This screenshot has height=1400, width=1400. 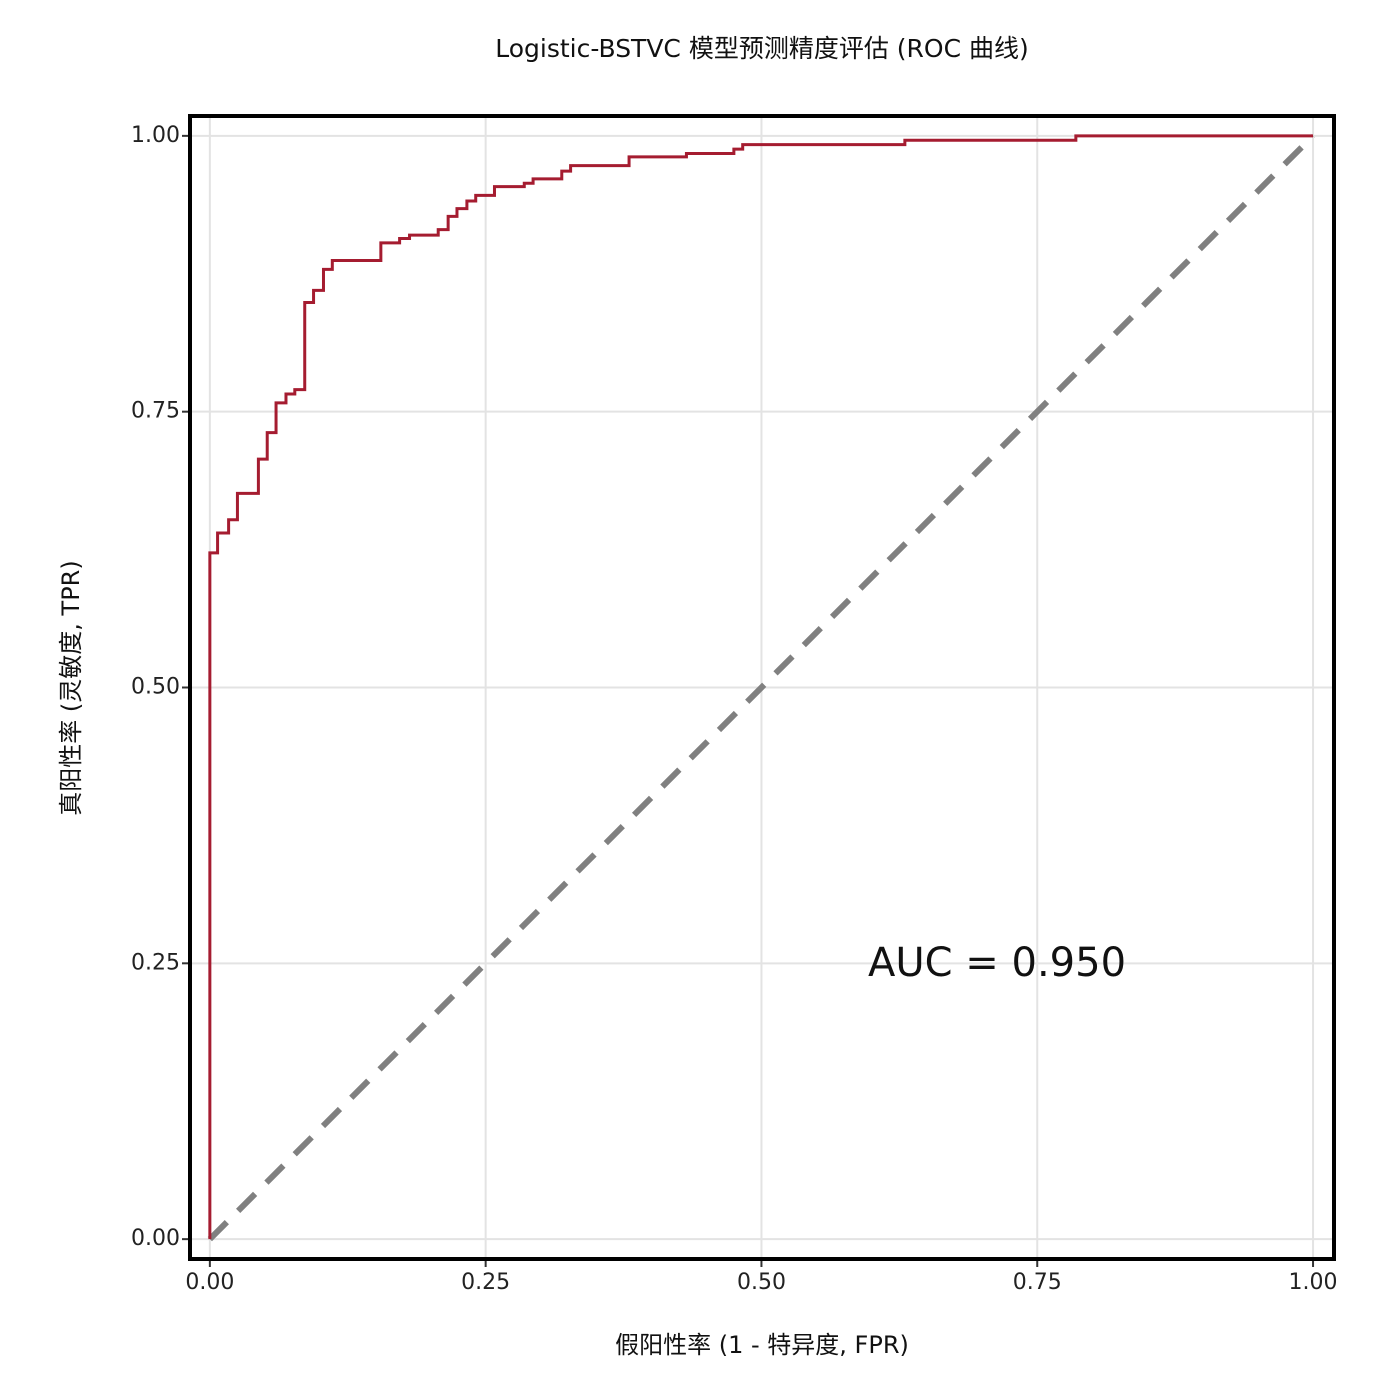 I want to click on annotation: AUC = 0.950, so click(x=997, y=963).